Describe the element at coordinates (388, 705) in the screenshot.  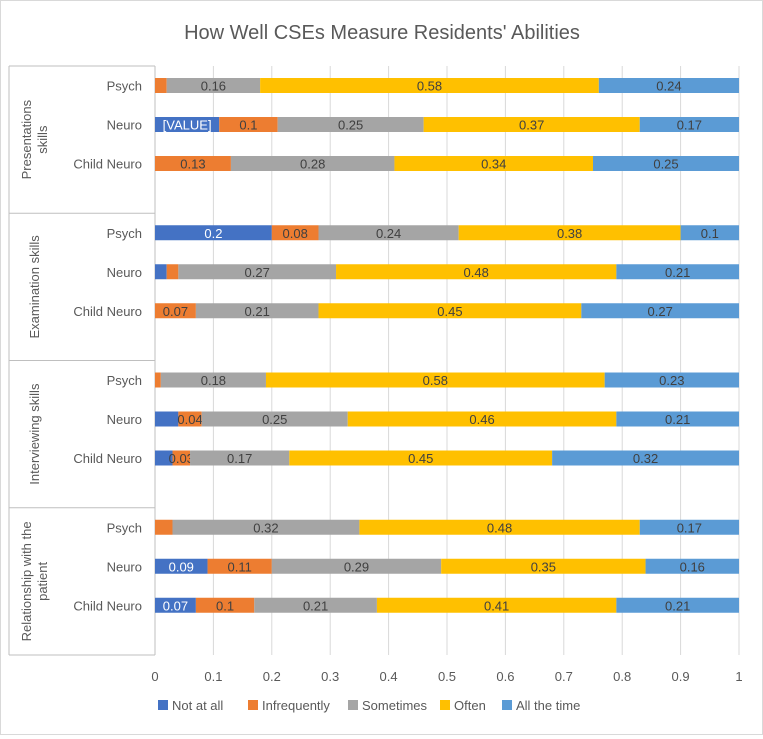
I see `legend-item: Sometimes` at that location.